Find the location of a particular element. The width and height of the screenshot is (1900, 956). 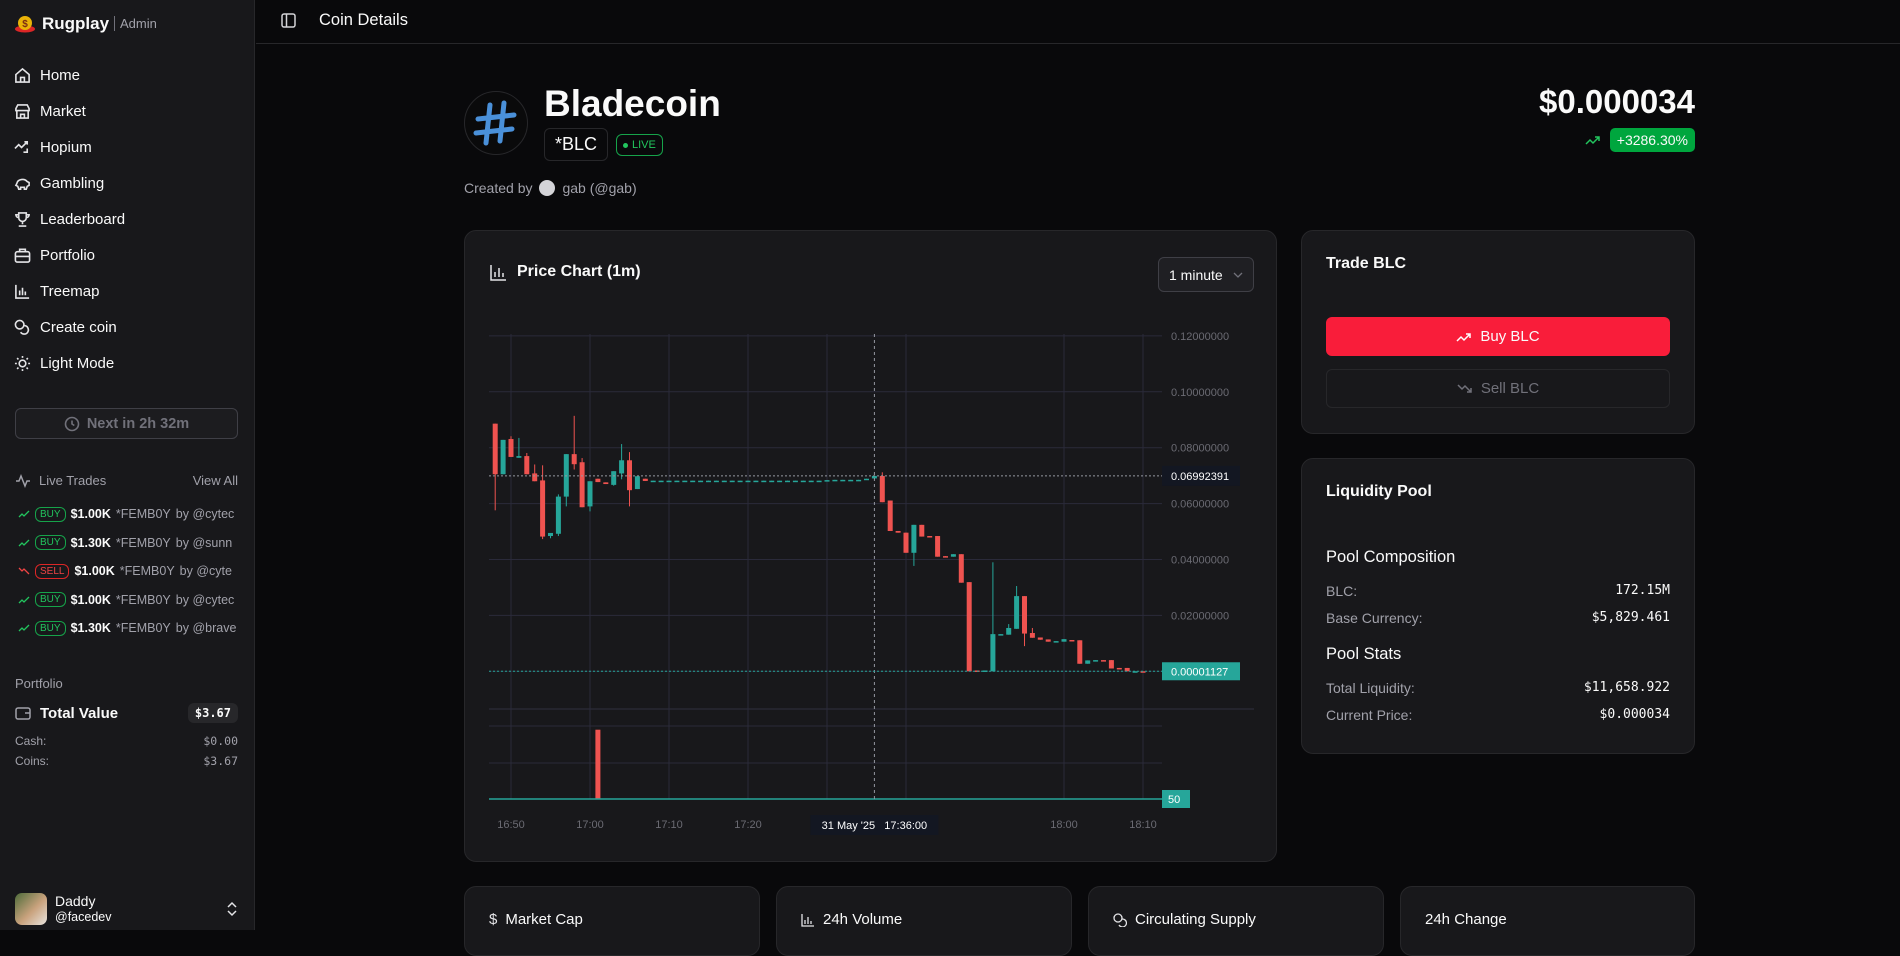

coin-symbol-badge: *BLC is located at coordinates (576, 144).